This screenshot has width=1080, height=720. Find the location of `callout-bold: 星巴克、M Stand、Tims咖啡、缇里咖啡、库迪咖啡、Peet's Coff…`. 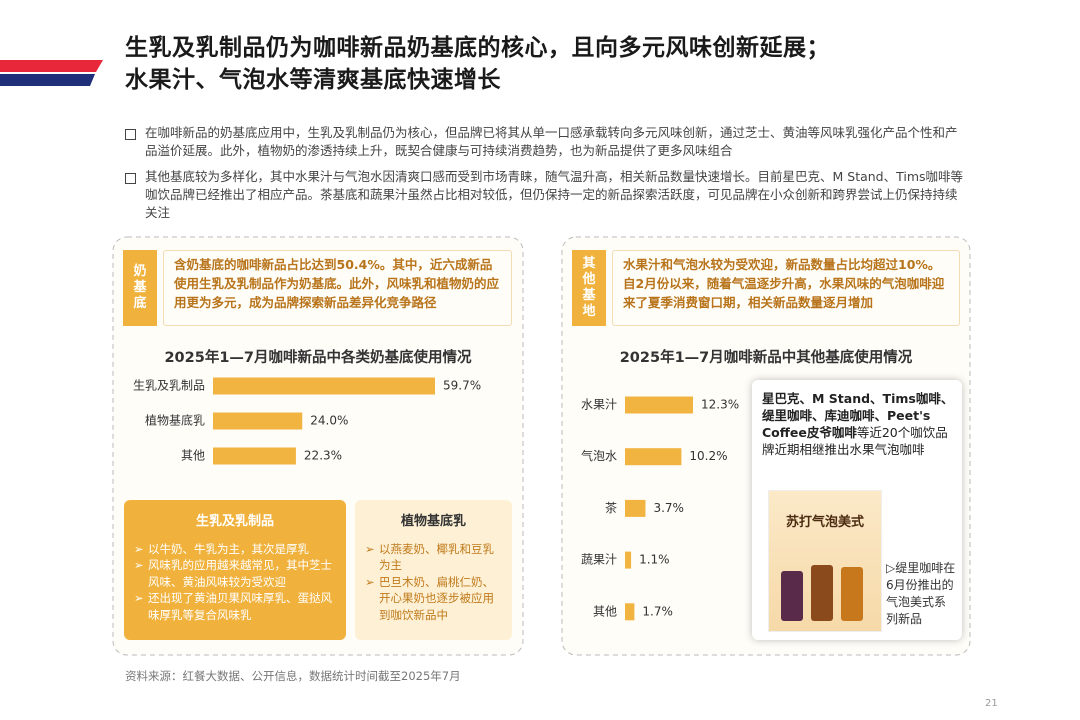

callout-bold: 星巴克、M Stand、Tims咖啡、缇里咖啡、库迪咖啡、Peet's Coff… is located at coordinates (858, 415).